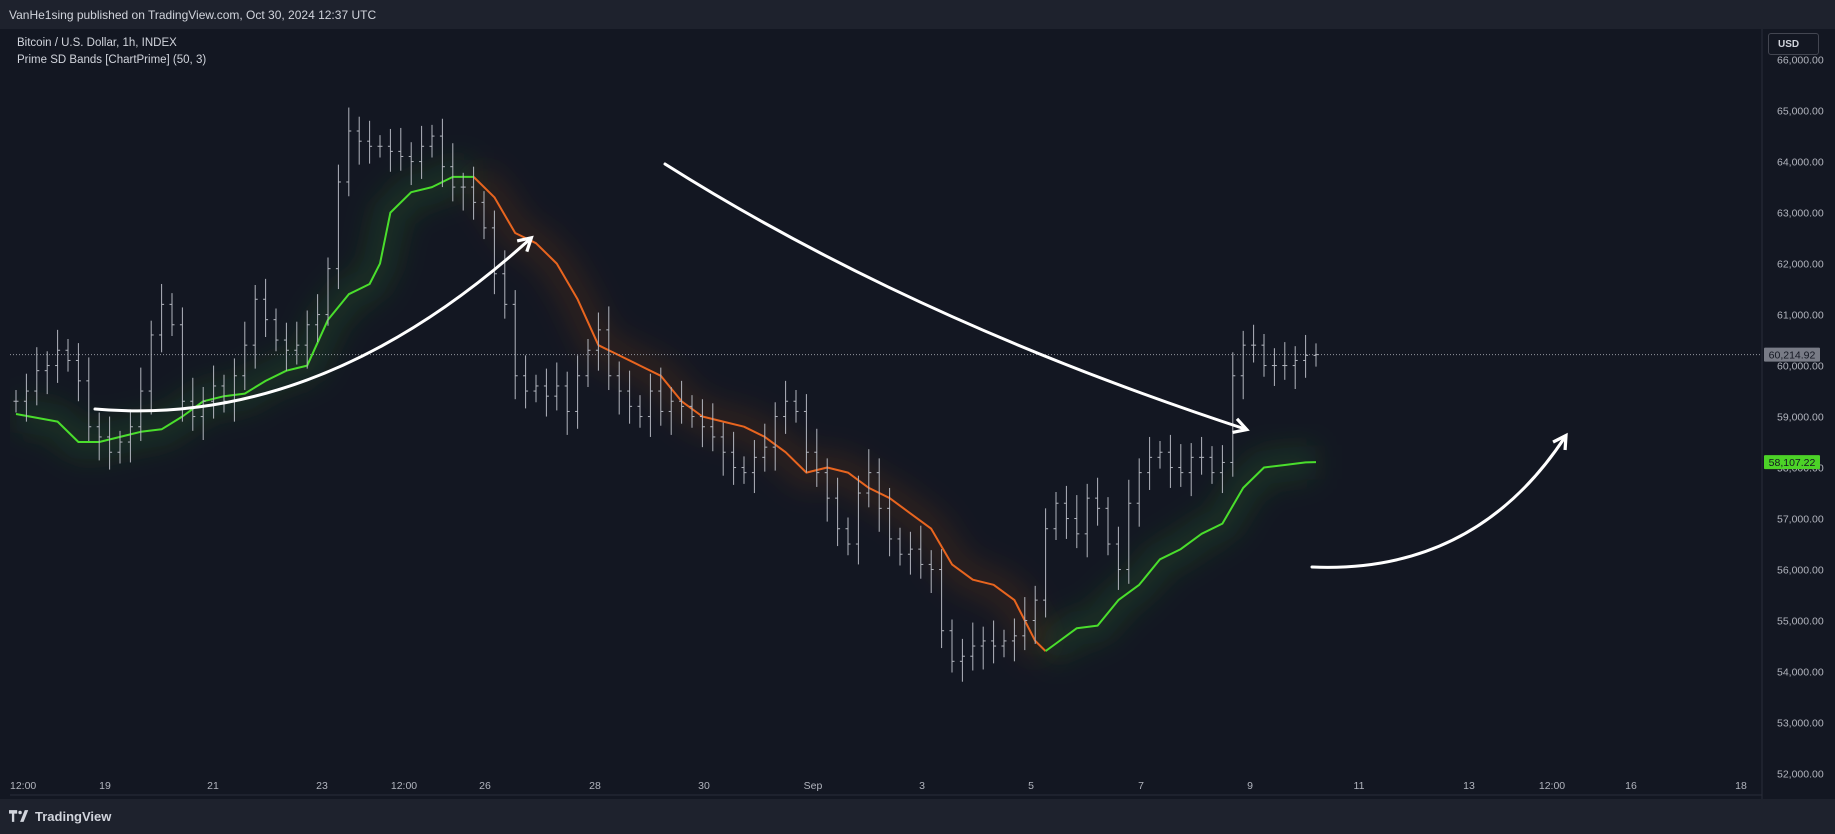 This screenshot has height=834, width=1835. I want to click on brand-text: TradingView, so click(73, 816).